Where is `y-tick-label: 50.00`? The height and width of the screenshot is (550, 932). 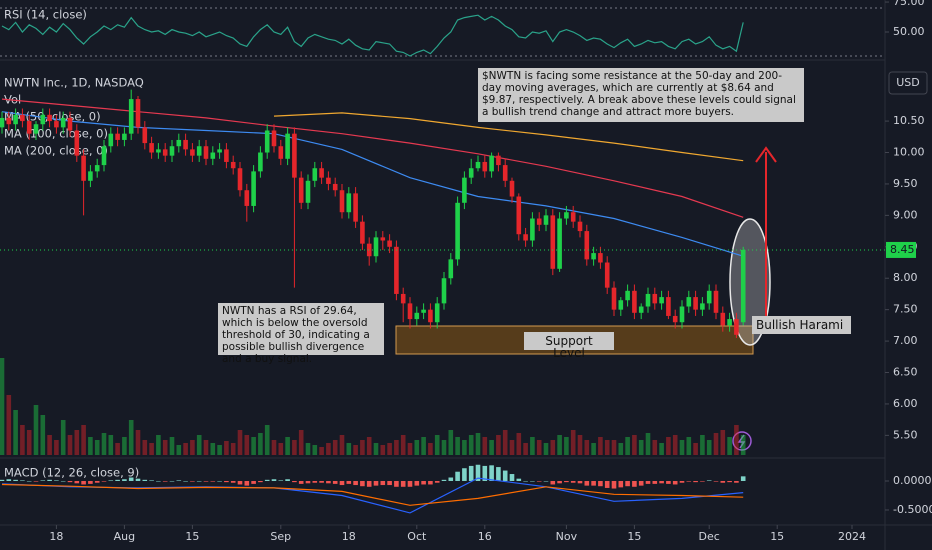
y-tick-label: 50.00 is located at coordinates (909, 31).